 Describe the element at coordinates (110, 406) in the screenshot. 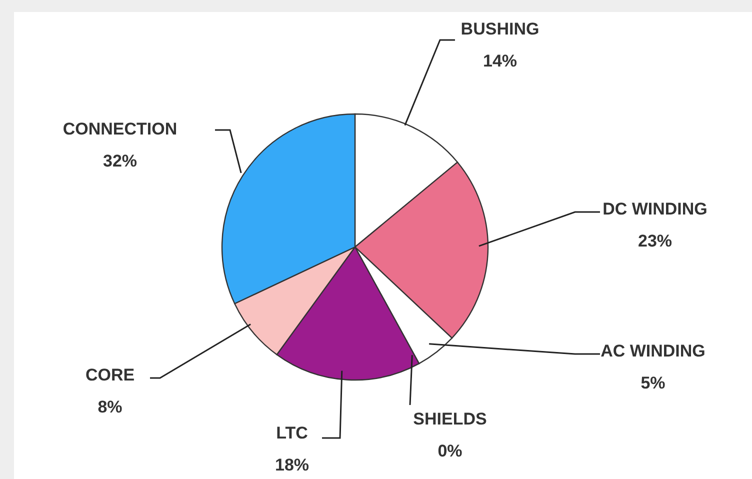

I see `data-label: 8%` at that location.